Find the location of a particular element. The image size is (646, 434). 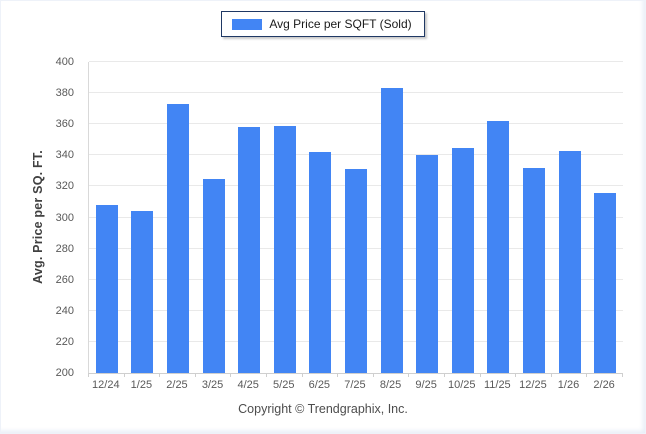

copyright-text: Copyright © Trendgraphix, Inc. is located at coordinates (323, 409).